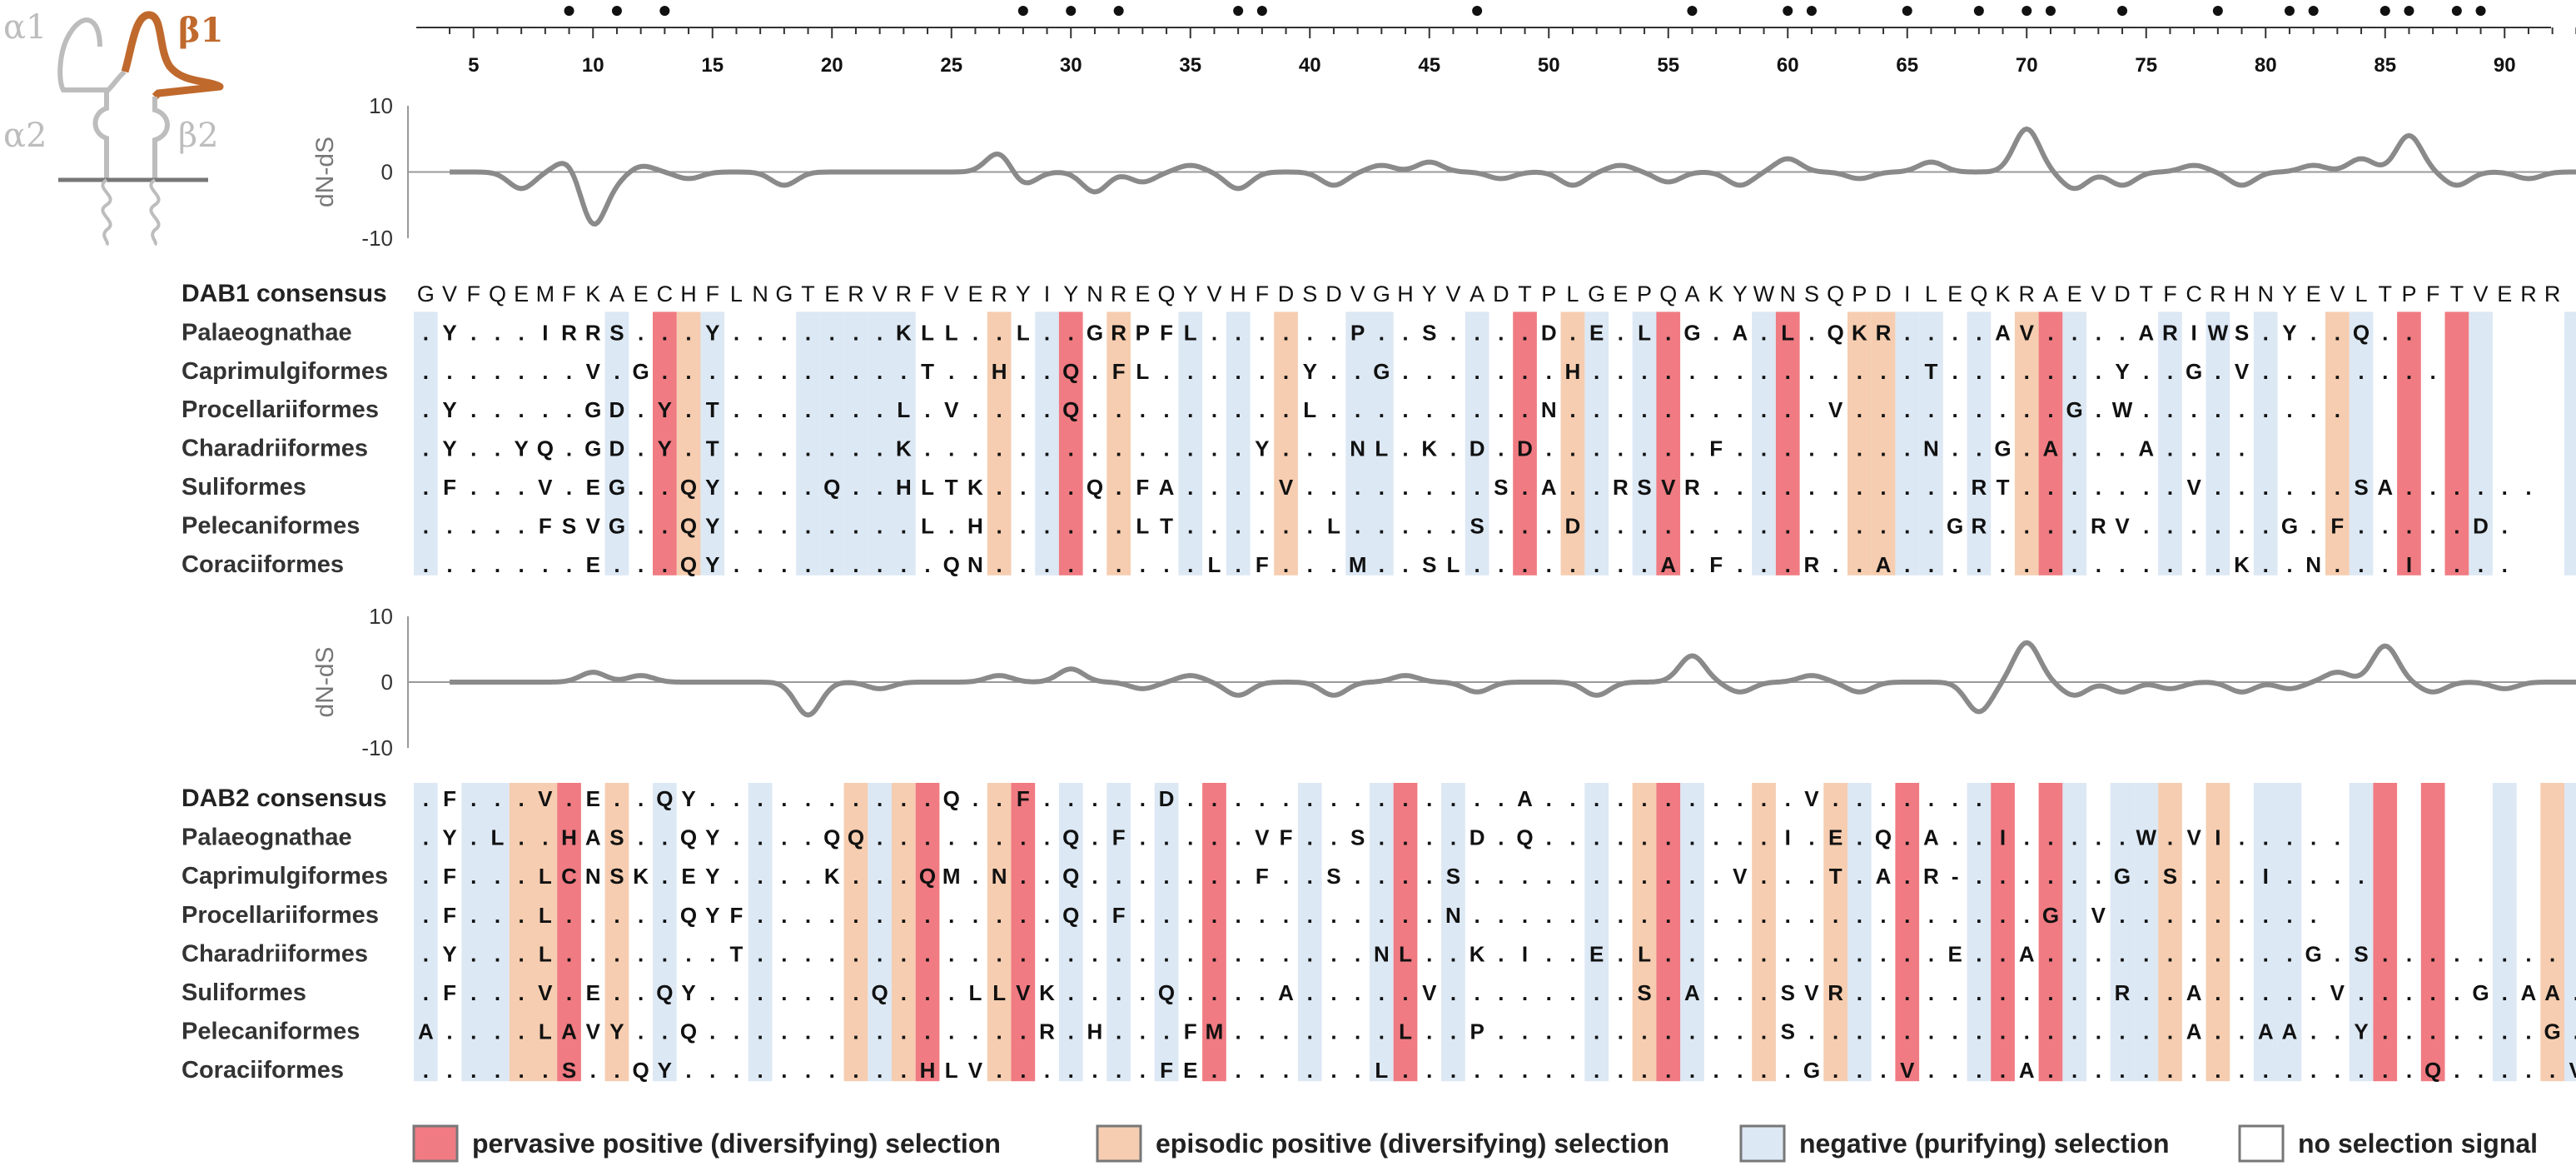 This screenshot has height=1171, width=2576. Describe the element at coordinates (1492, 65) in the screenshot. I see `ruler-tick-labels: 5 10 15 20 25 30 35 40 45 50 55 60 65 70 75 80 85 90` at that location.